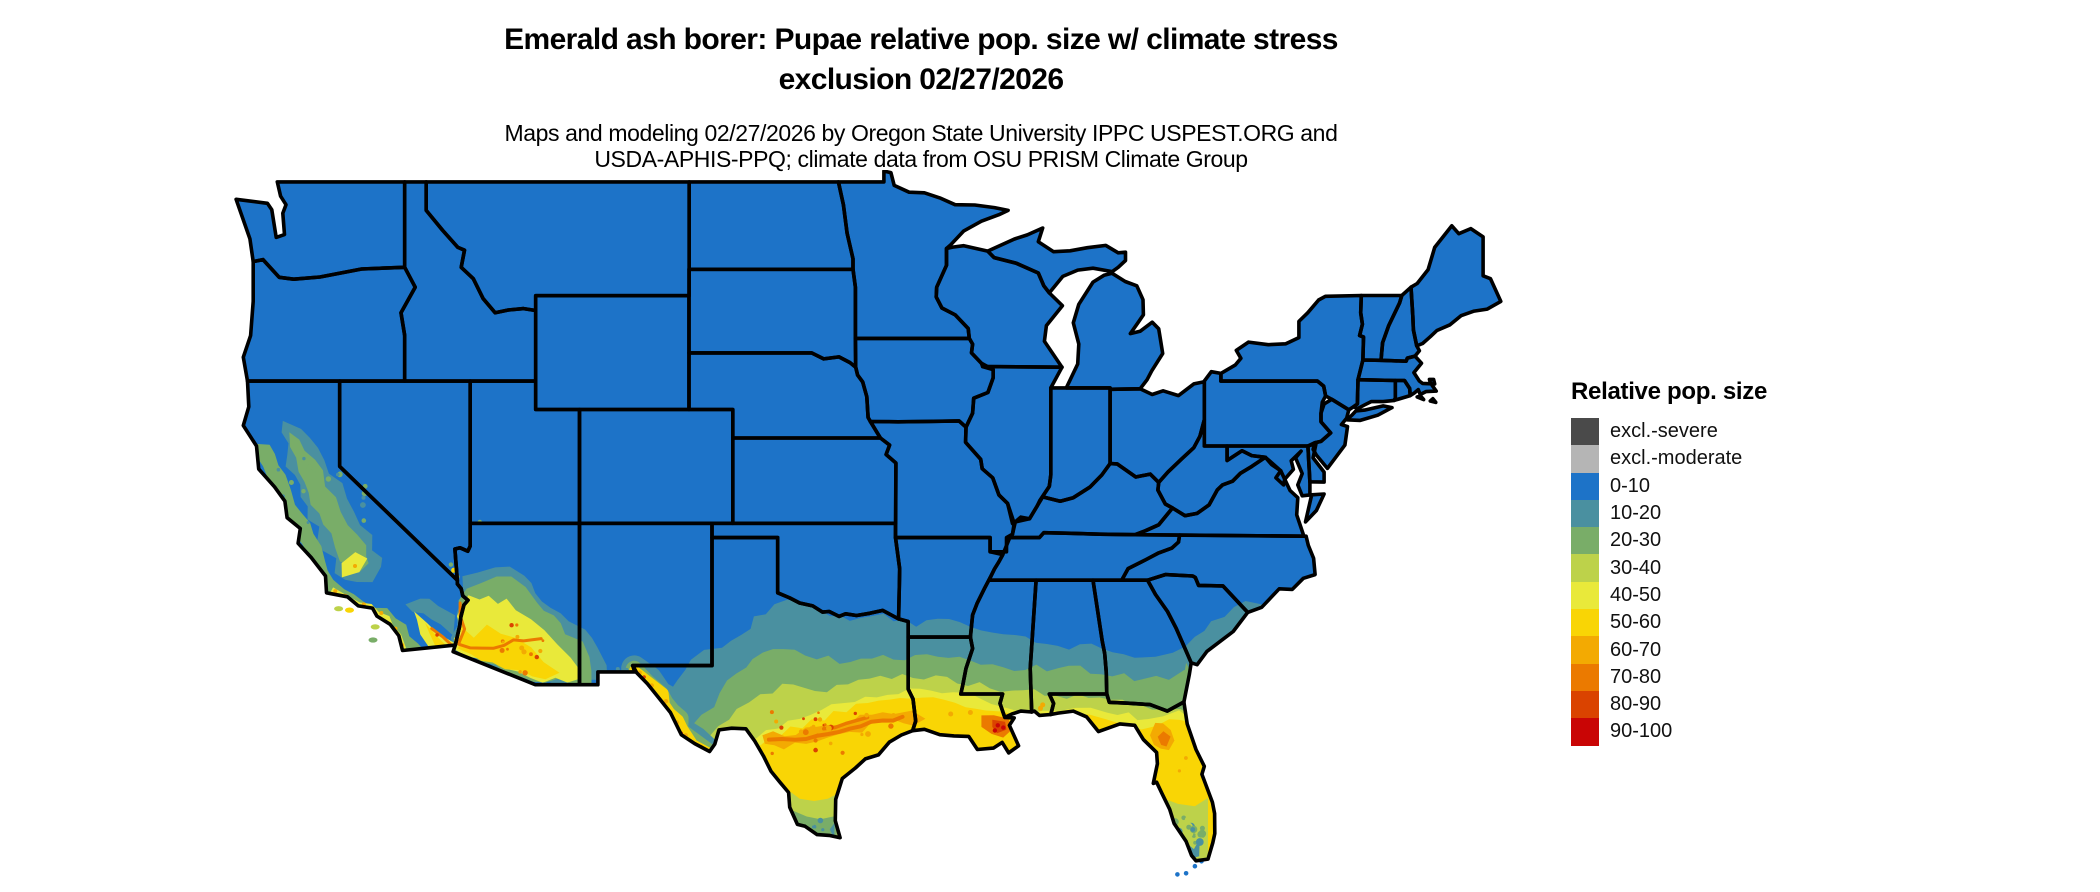 The image size is (2100, 892). I want to click on legend-item-label: 30-40, so click(1636, 567).